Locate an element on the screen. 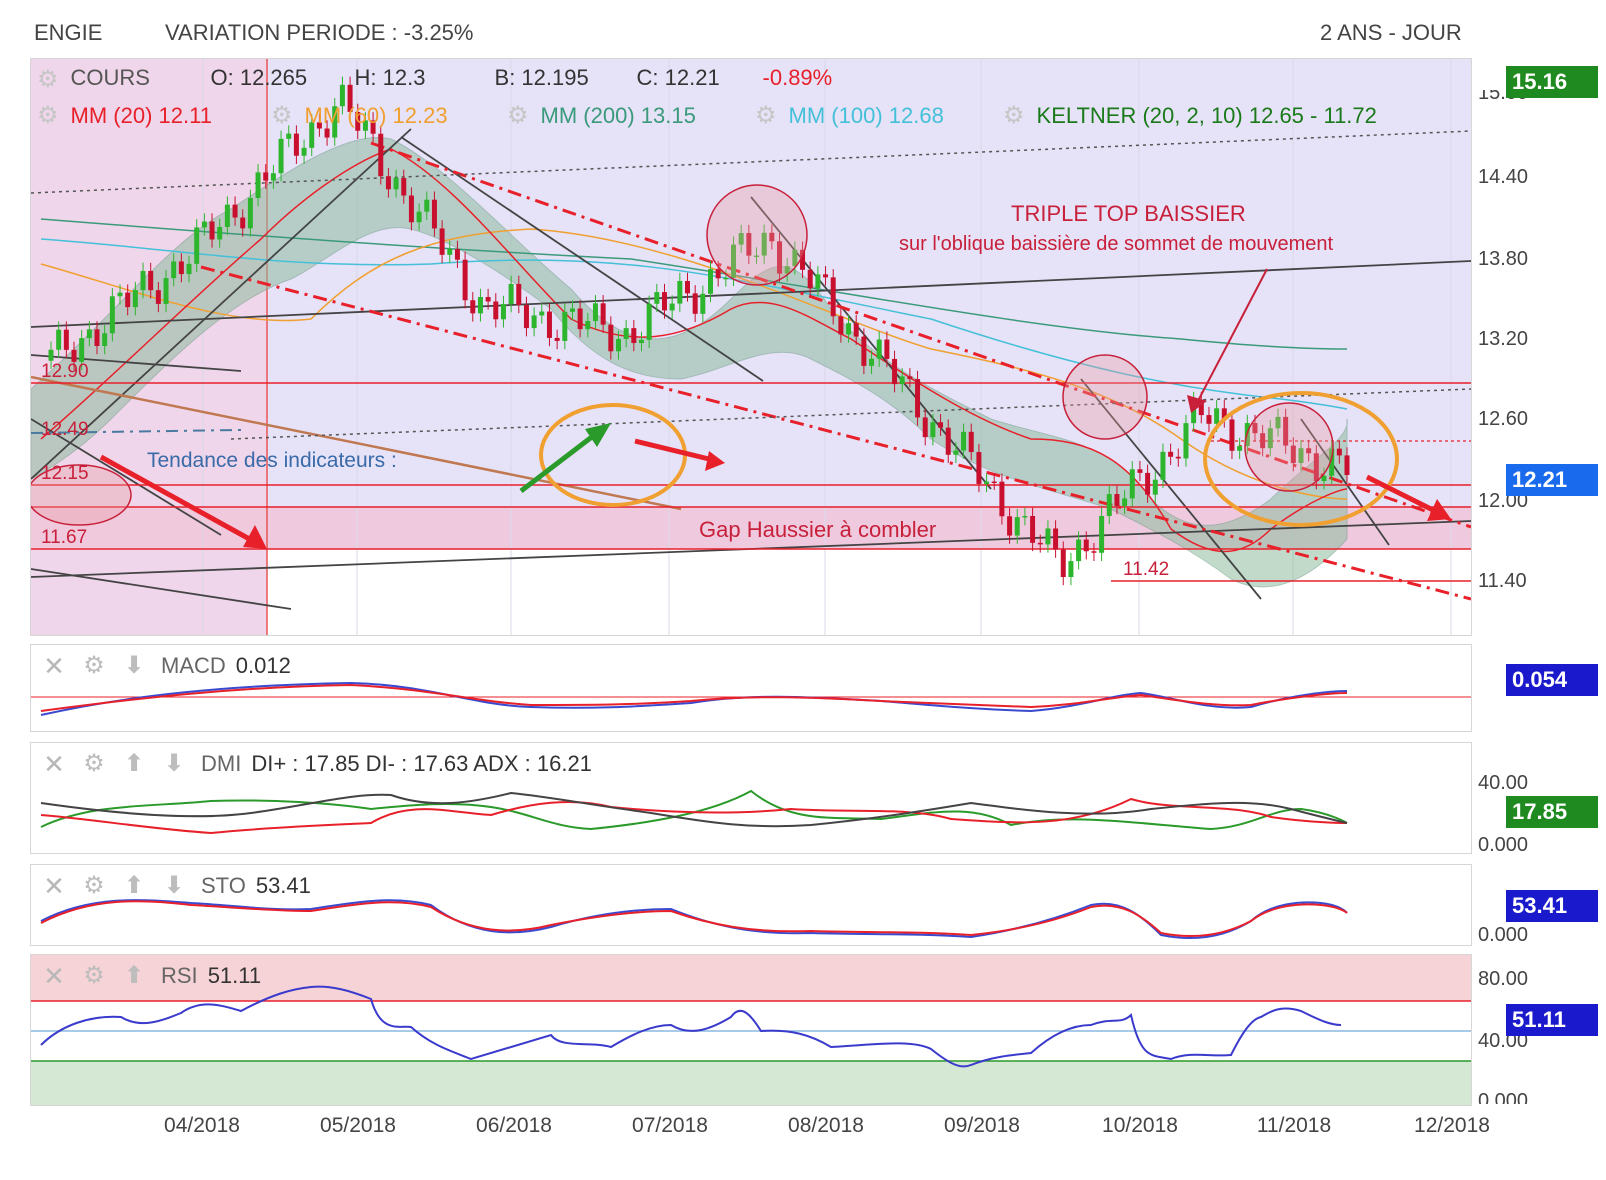  open-value: O: 12.265 is located at coordinates (259, 77).